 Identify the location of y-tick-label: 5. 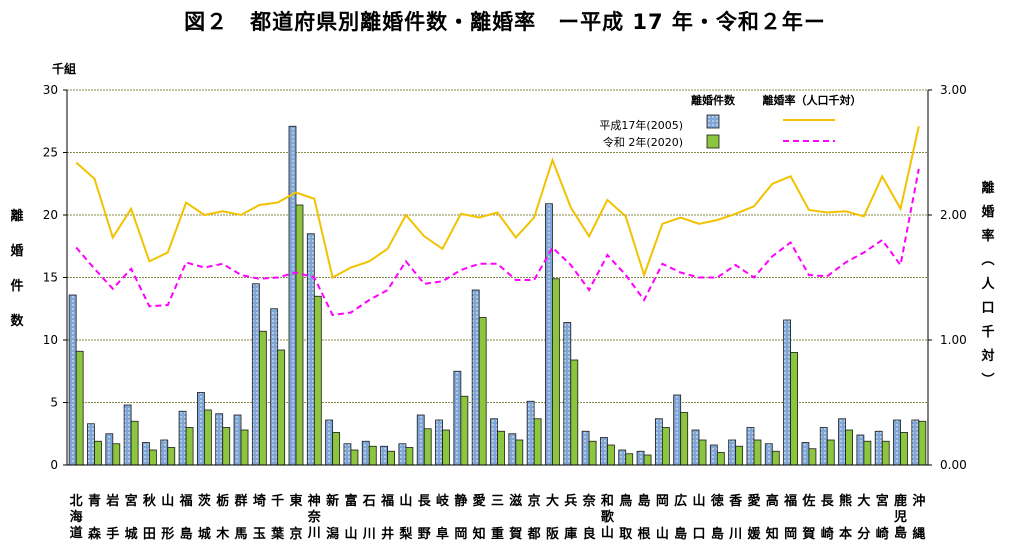
(54, 403).